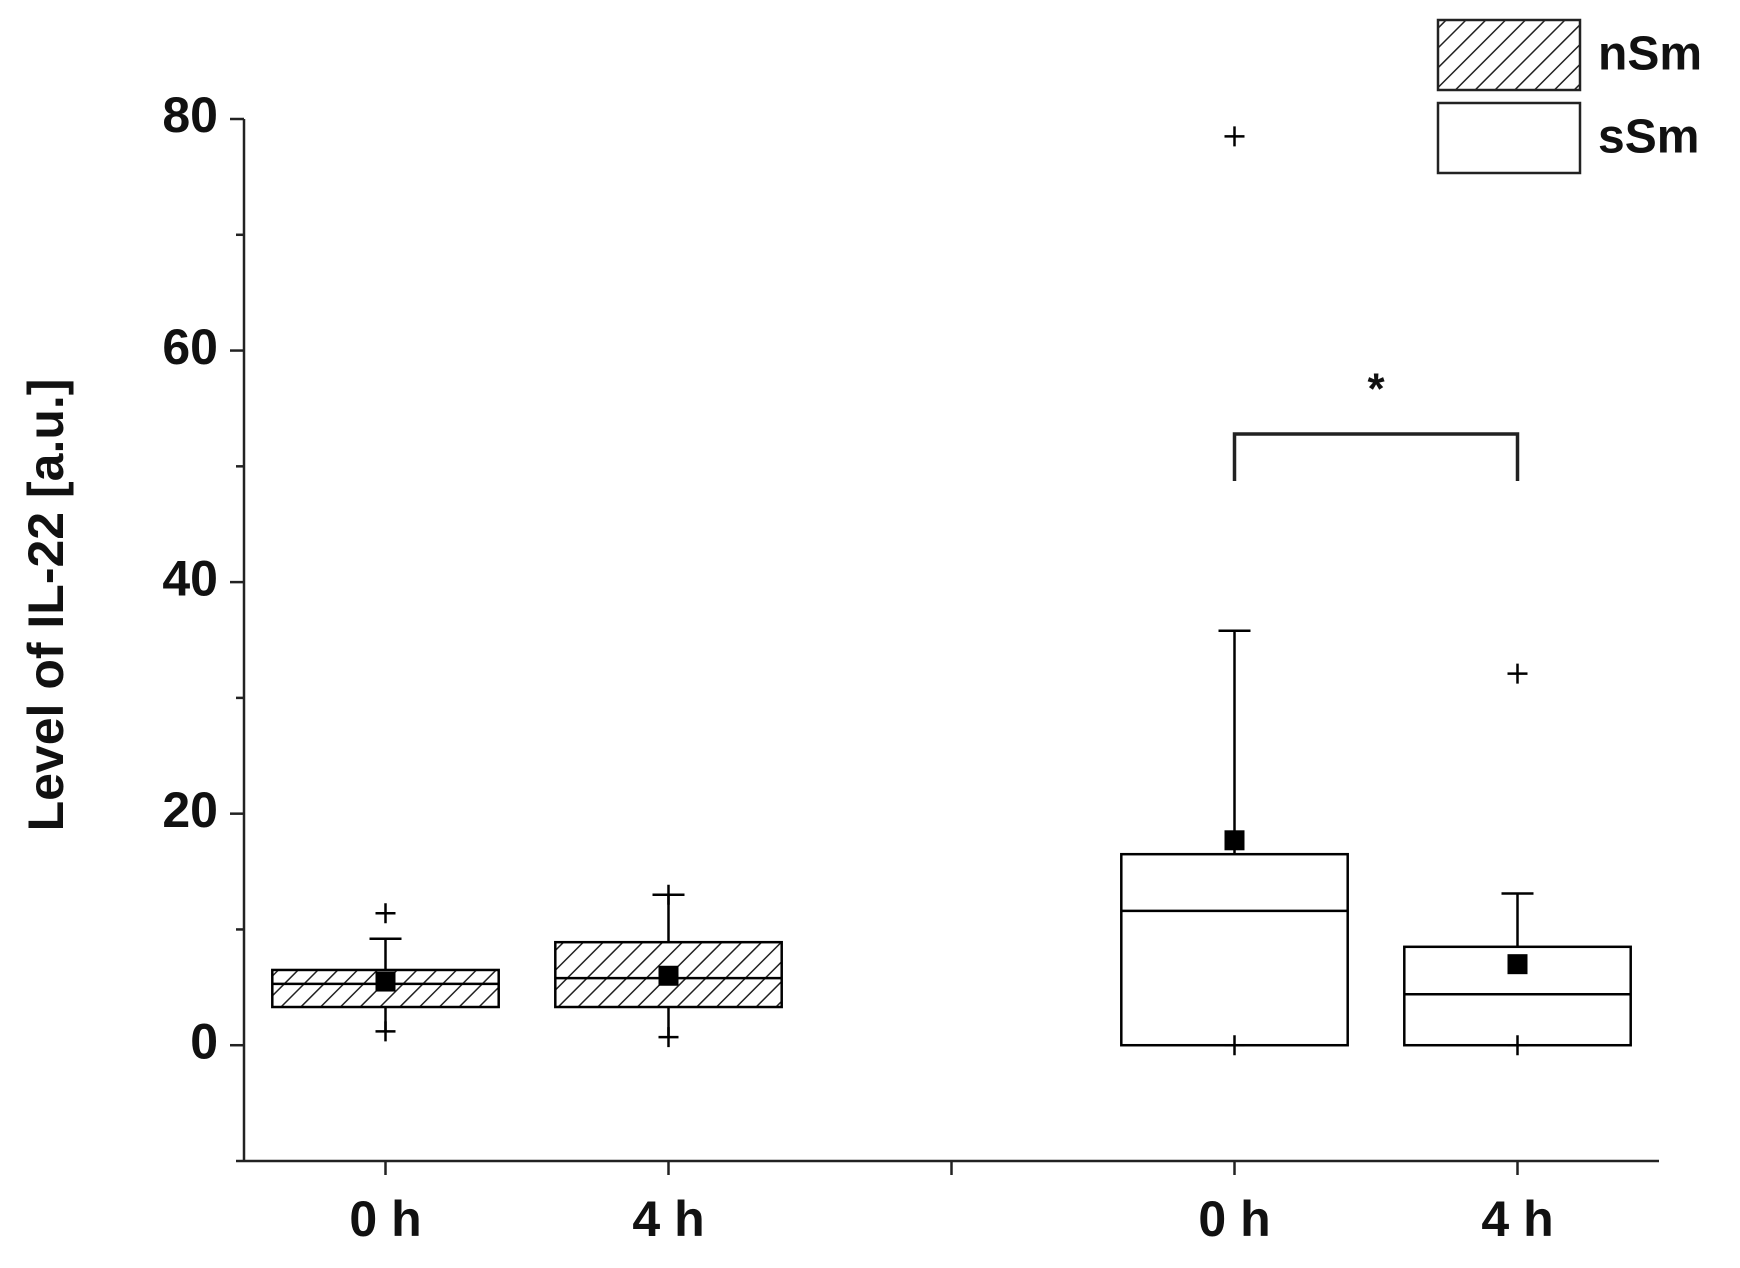 This screenshot has width=1740, height=1268. Describe the element at coordinates (190, 347) in the screenshot. I see `y-tick-label: 60` at that location.